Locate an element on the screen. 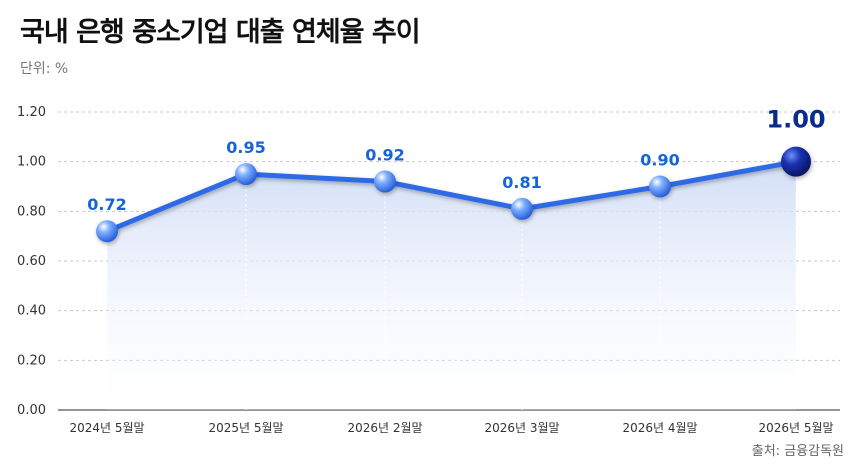  y-tick-label: 1.20 is located at coordinates (31, 112).